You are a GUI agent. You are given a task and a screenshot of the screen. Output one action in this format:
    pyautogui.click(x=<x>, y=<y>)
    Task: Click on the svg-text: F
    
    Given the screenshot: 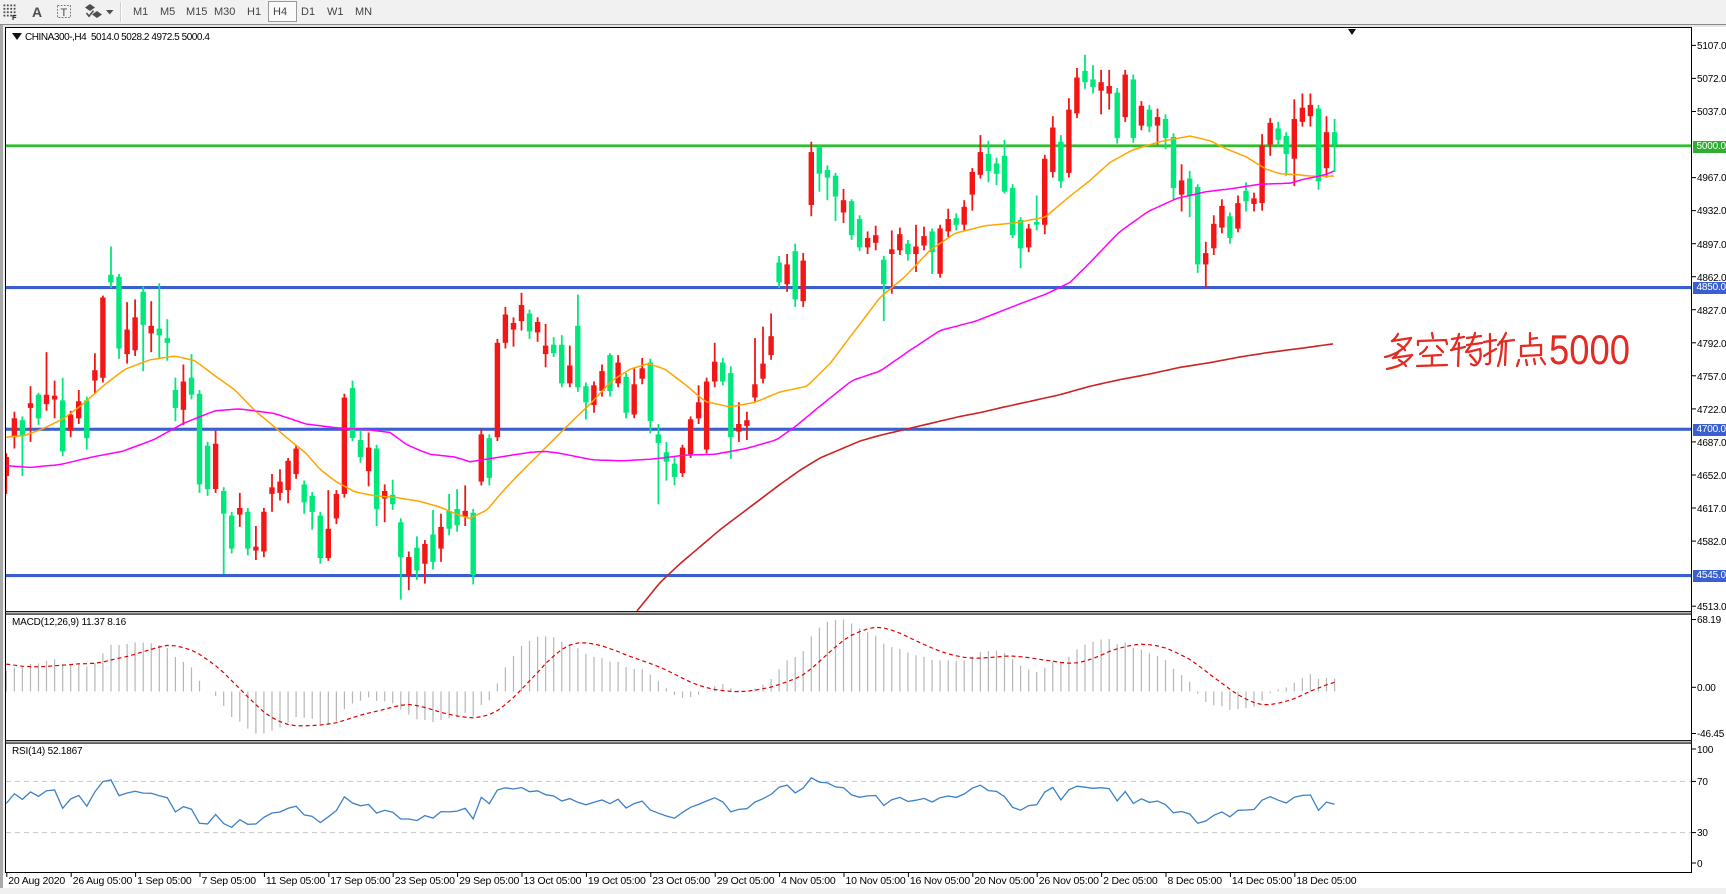 What is the action you would take?
    pyautogui.click(x=14, y=17)
    